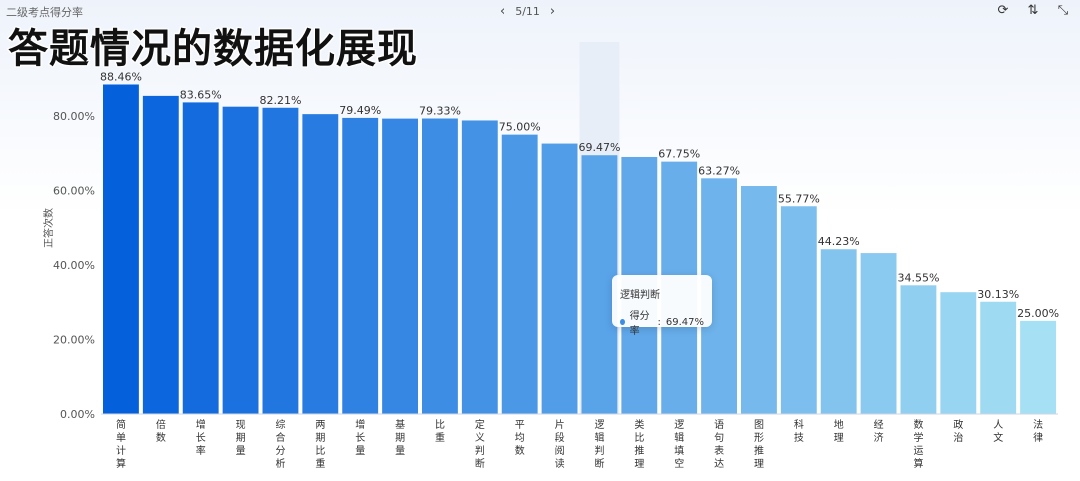  What do you see at coordinates (280, 100) in the screenshot?
I see `data-label: 82.21%` at bounding box center [280, 100].